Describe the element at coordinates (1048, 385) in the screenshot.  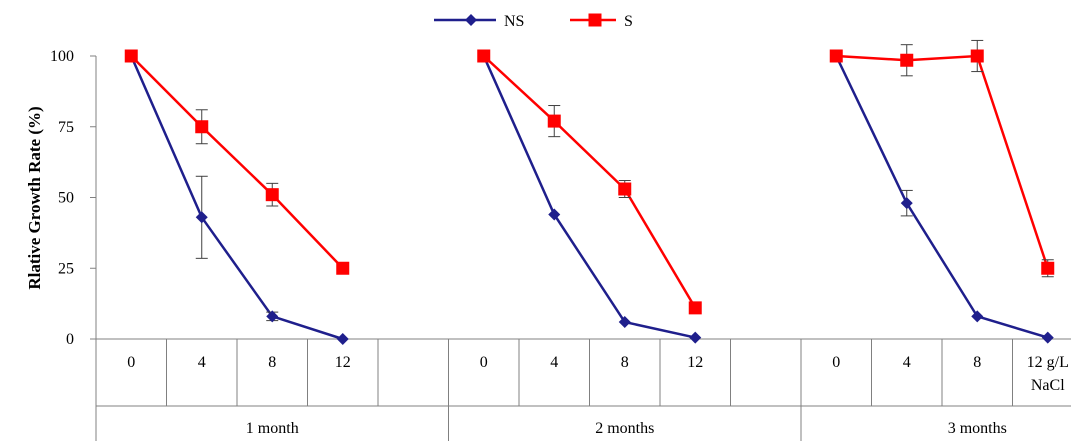
I see `x-category-label: NaCl` at that location.